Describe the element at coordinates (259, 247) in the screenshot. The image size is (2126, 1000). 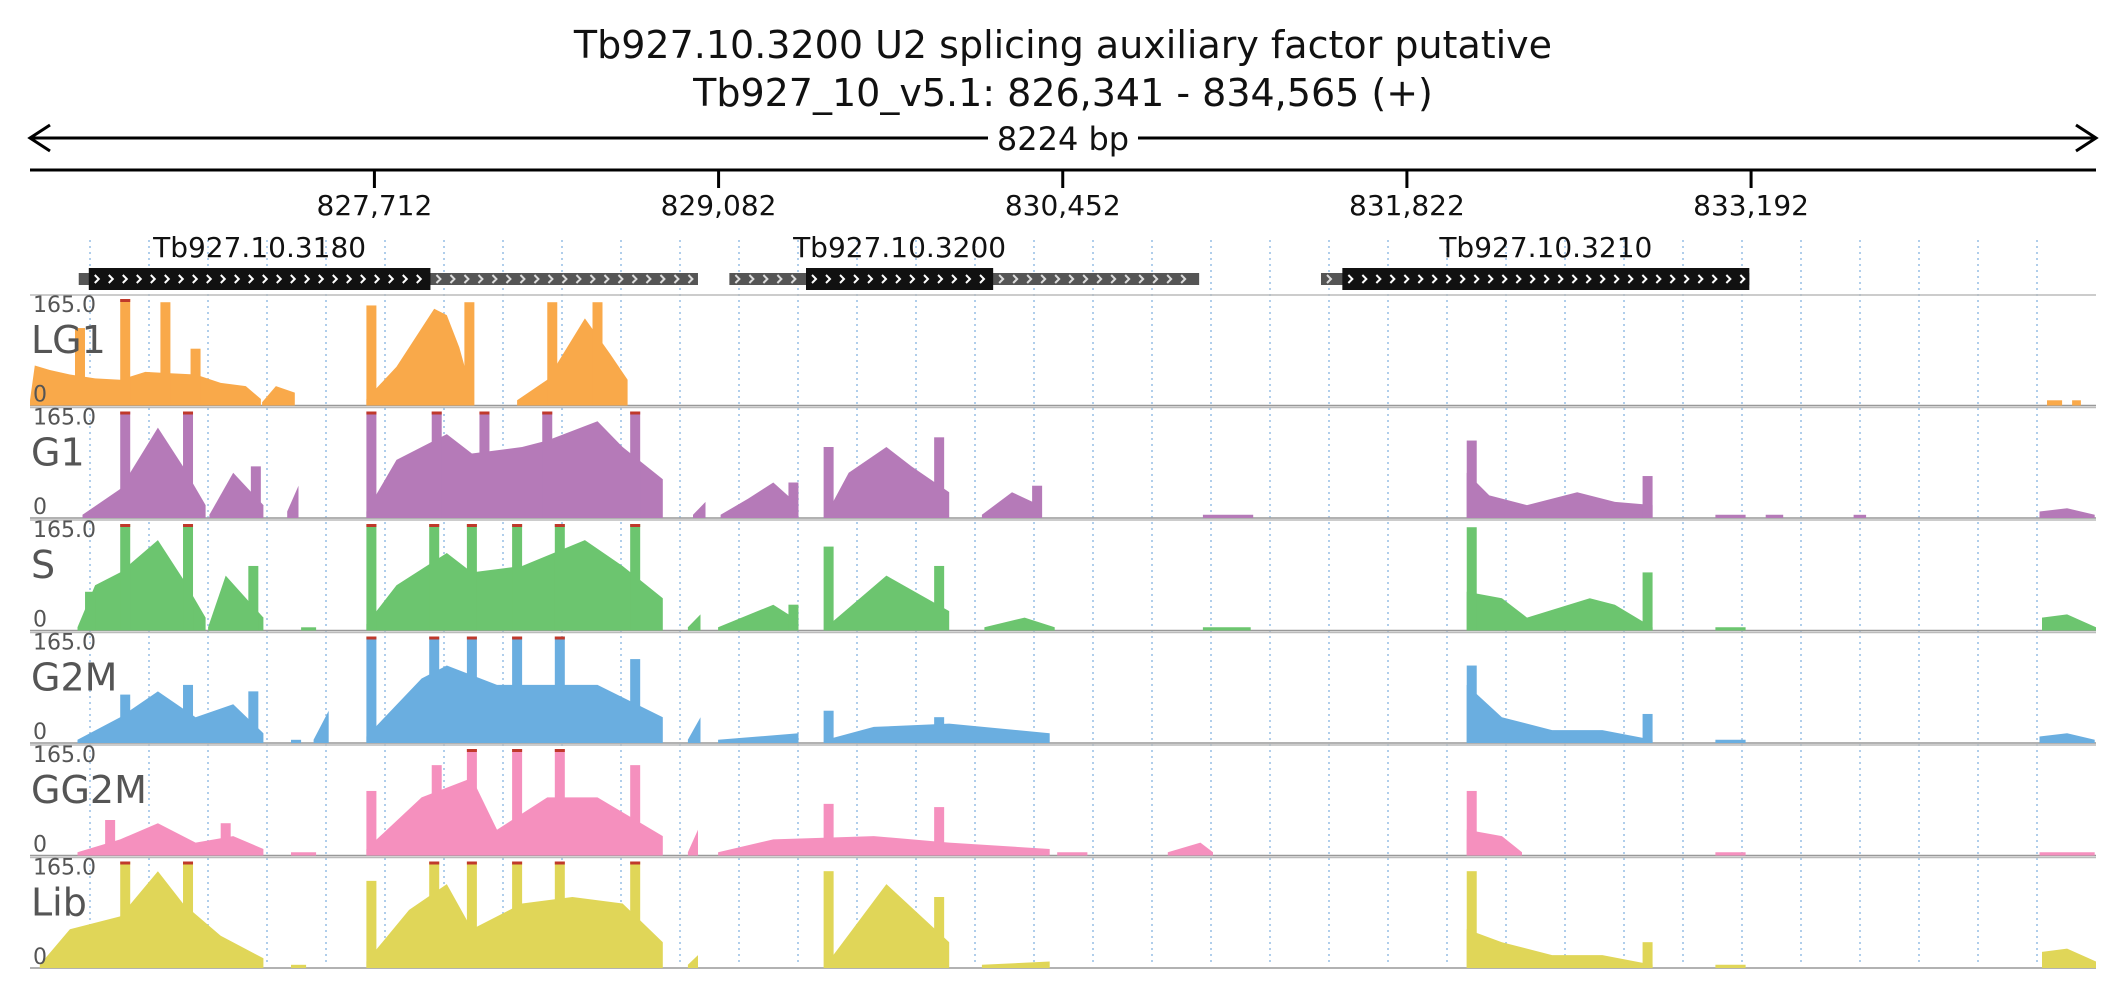
I see `gene-label: Tb927.10.3180` at that location.